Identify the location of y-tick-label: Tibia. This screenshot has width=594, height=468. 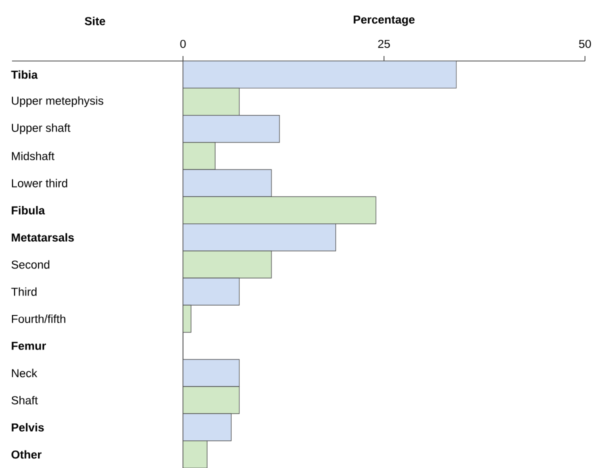
(24, 74).